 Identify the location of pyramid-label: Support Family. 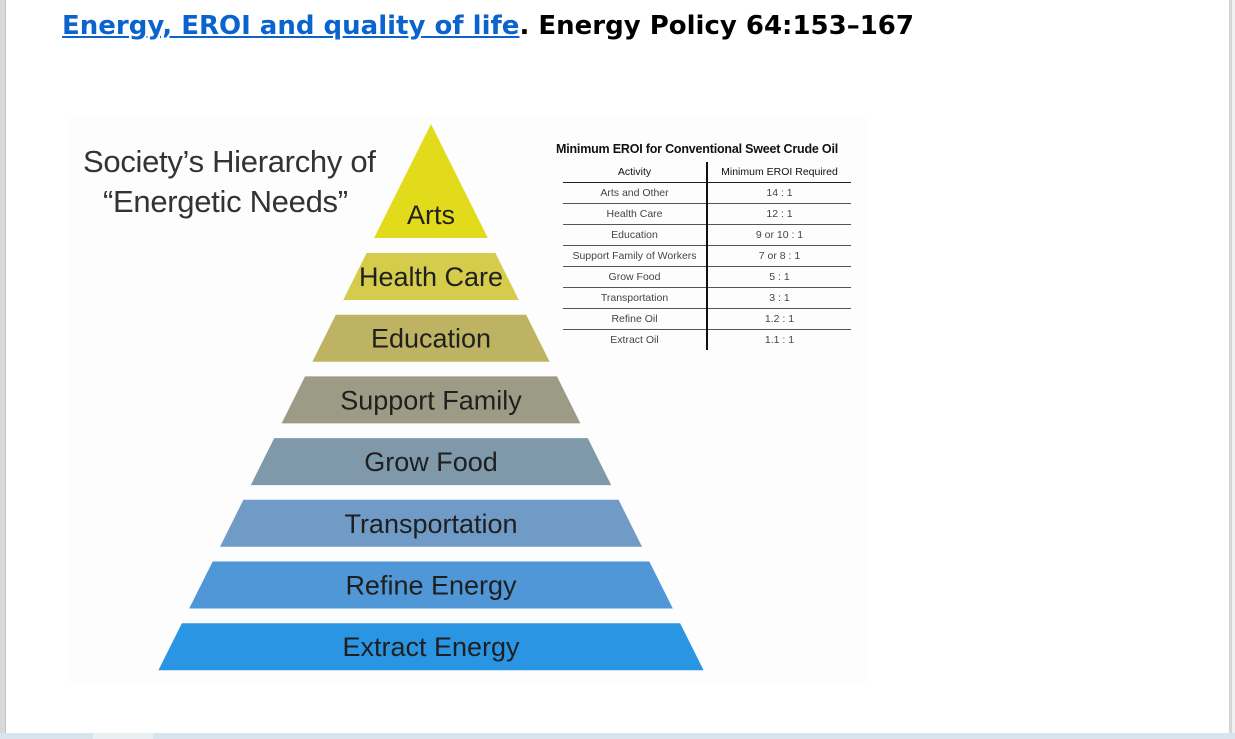
(431, 400).